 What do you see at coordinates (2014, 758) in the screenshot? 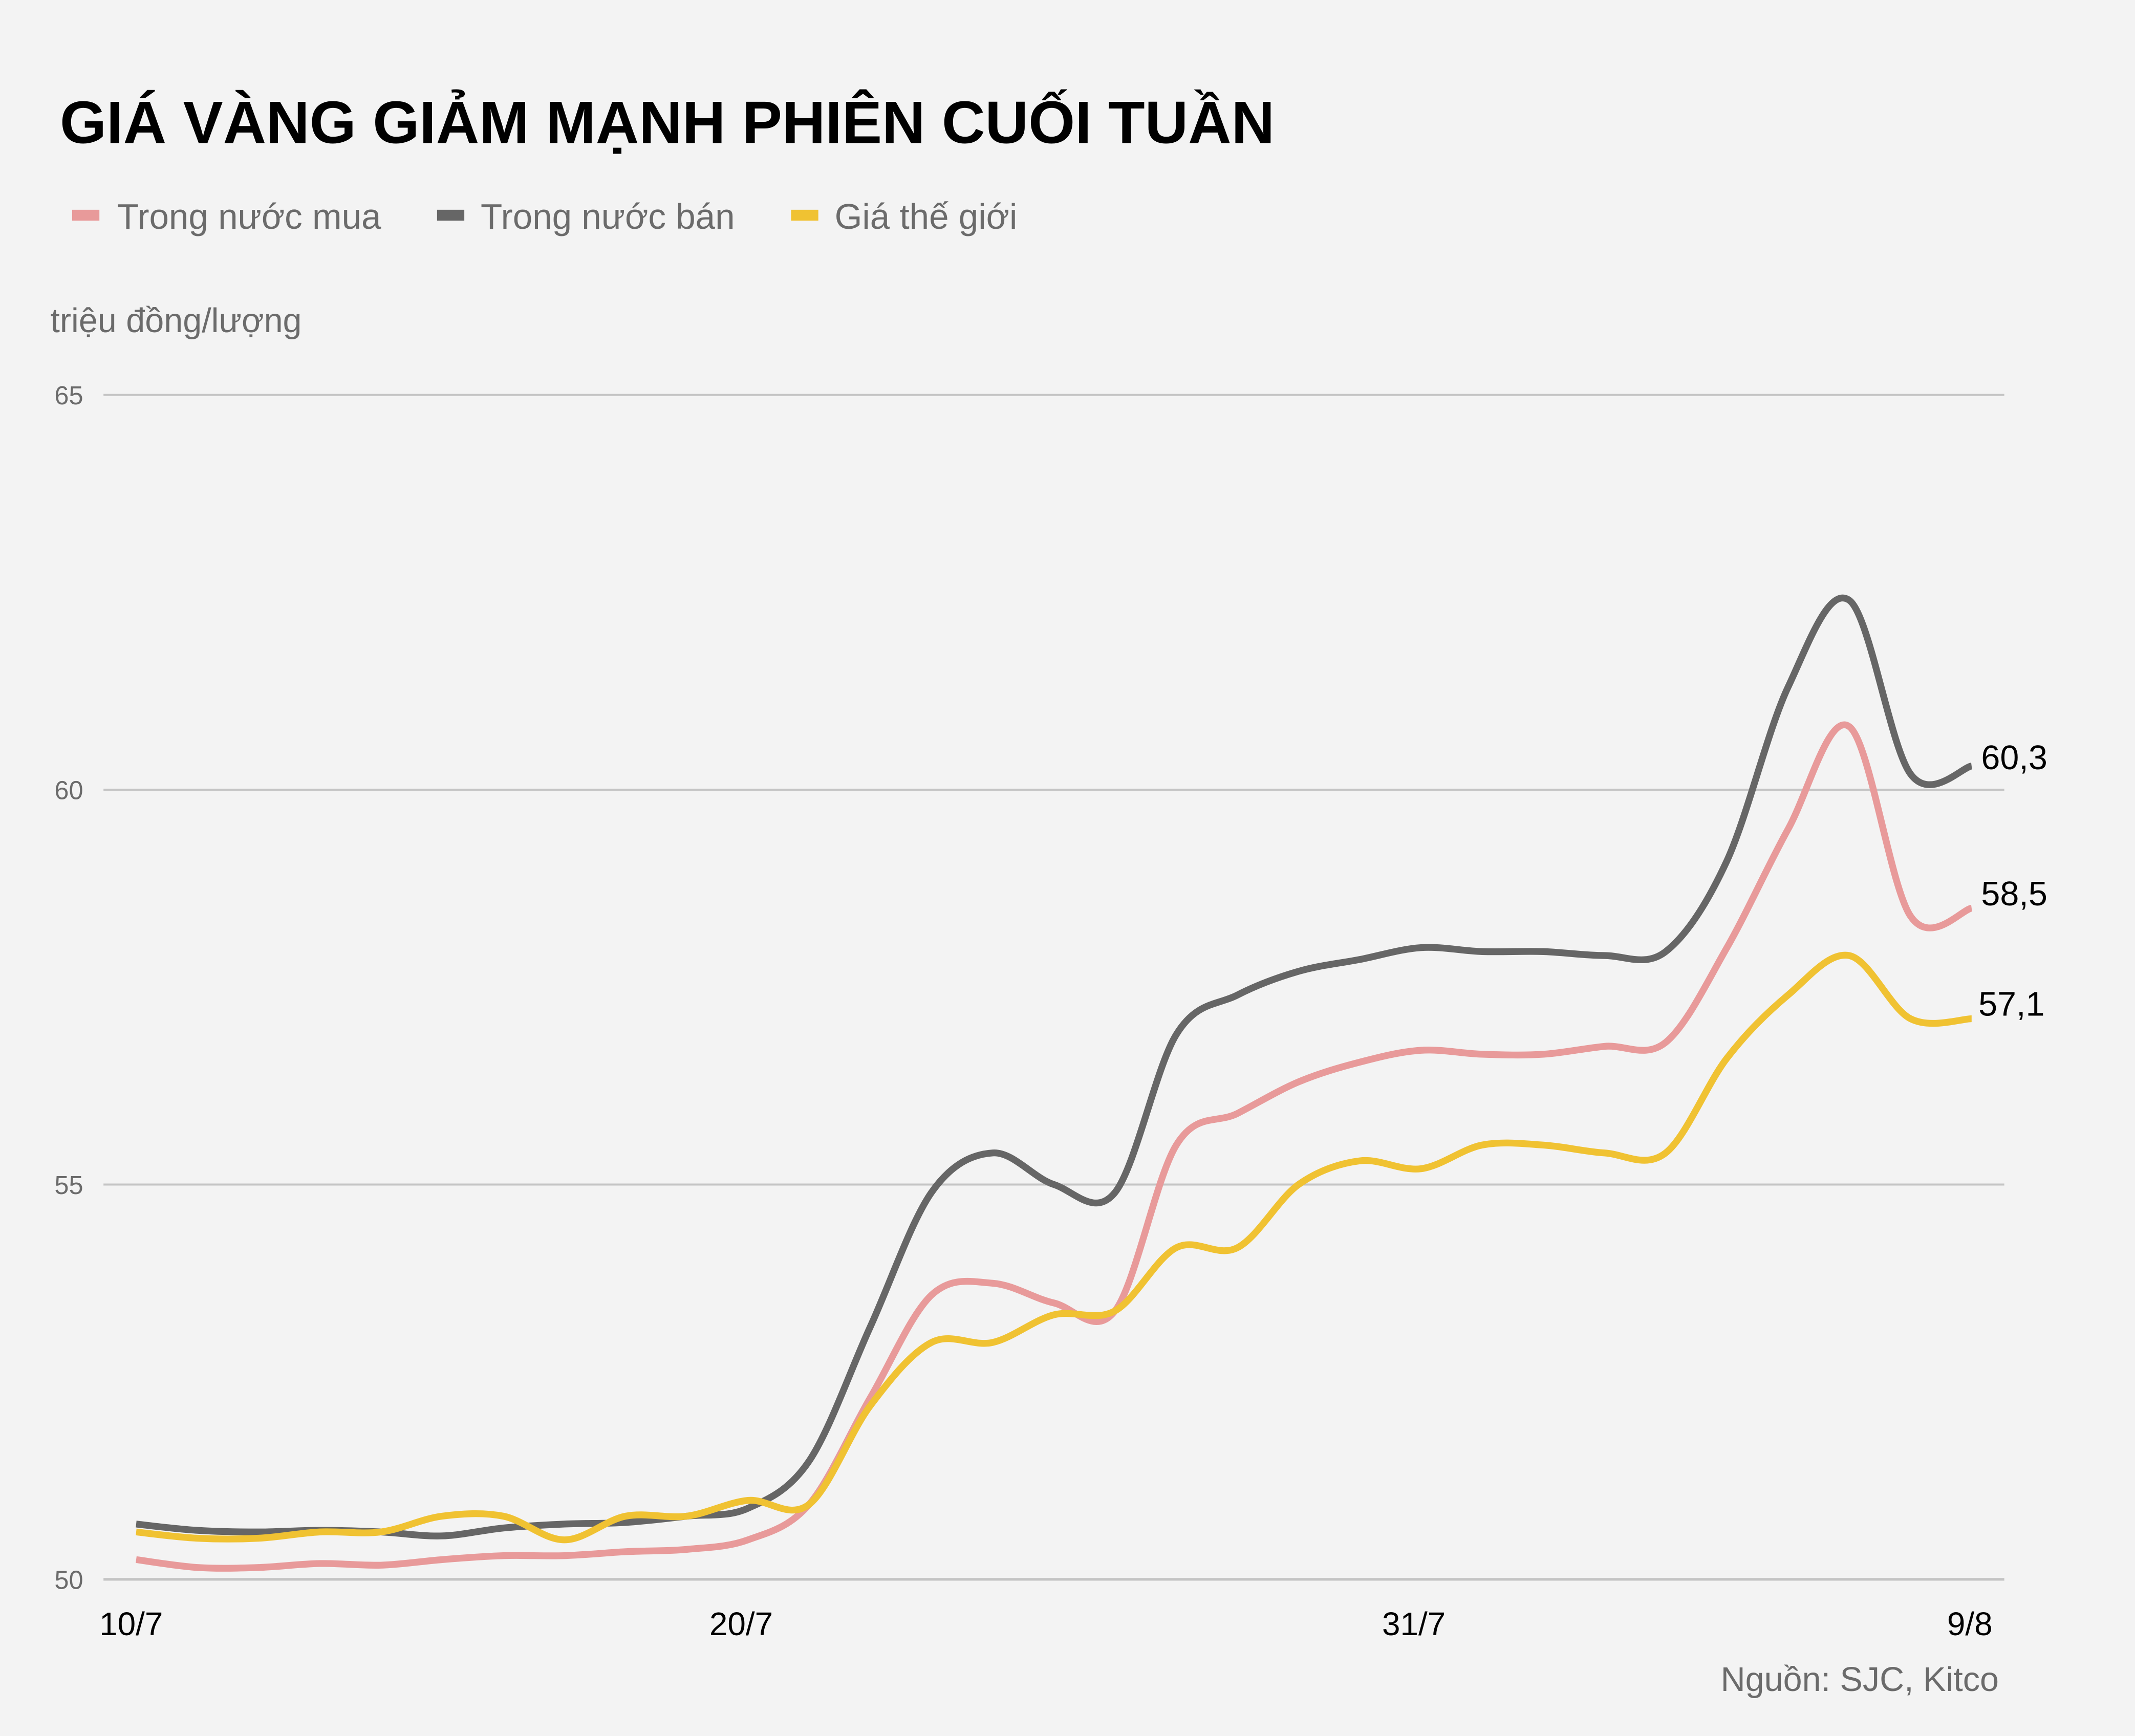
I see `end-label-ban: 60,3` at bounding box center [2014, 758].